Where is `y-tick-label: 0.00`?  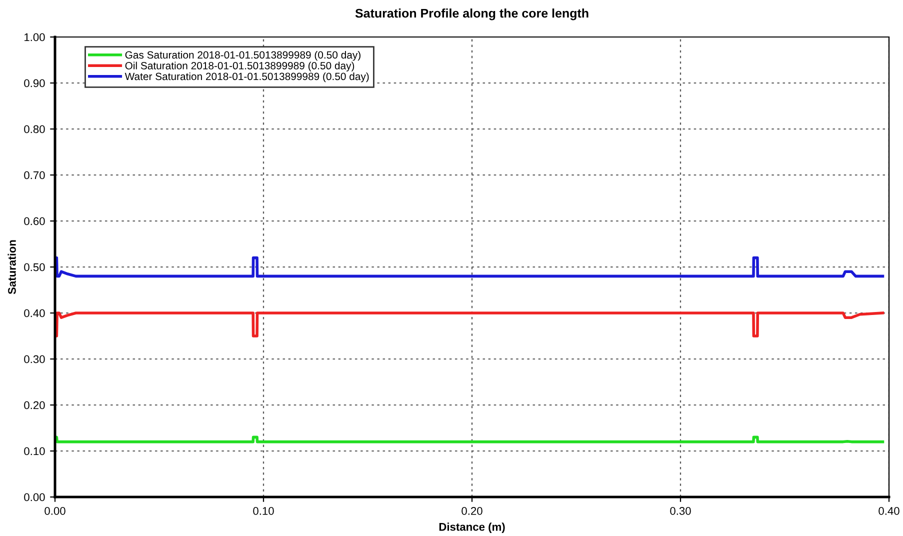 y-tick-label: 0.00 is located at coordinates (34, 497).